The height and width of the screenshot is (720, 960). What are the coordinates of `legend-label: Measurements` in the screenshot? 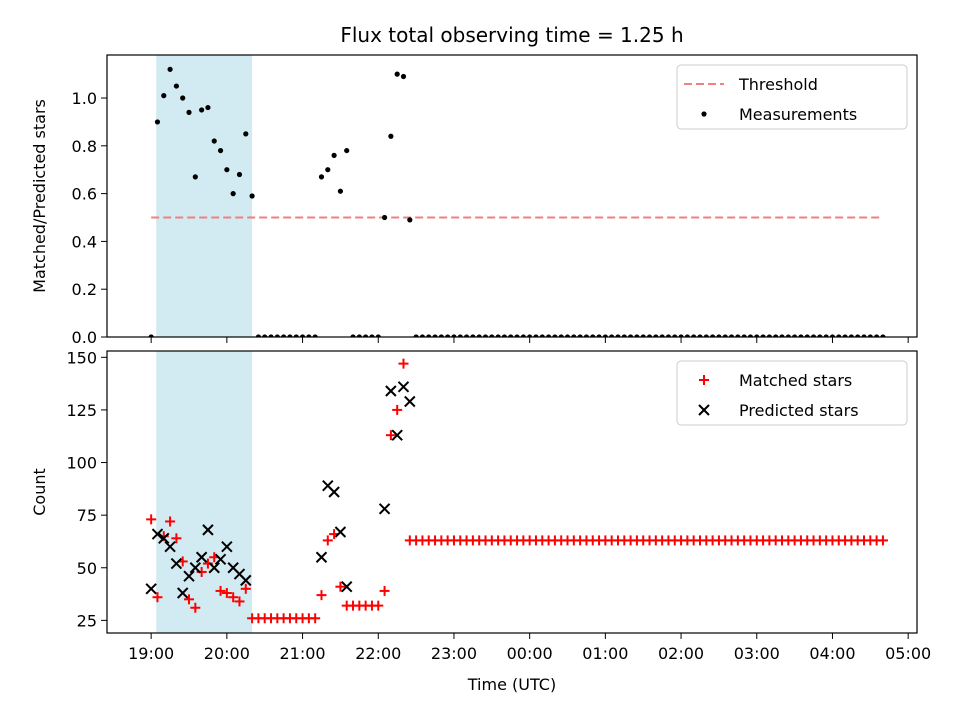 It's located at (798, 114).